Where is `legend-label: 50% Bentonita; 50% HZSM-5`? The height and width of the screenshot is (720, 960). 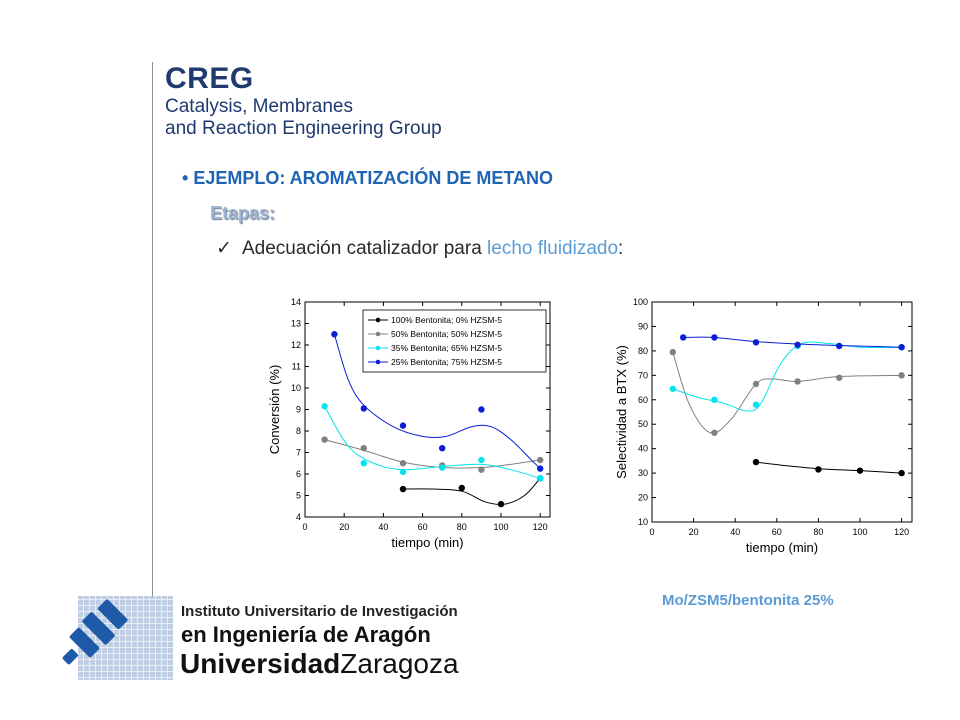
legend-label: 50% Bentonita; 50% HZSM-5 is located at coordinates (446, 334).